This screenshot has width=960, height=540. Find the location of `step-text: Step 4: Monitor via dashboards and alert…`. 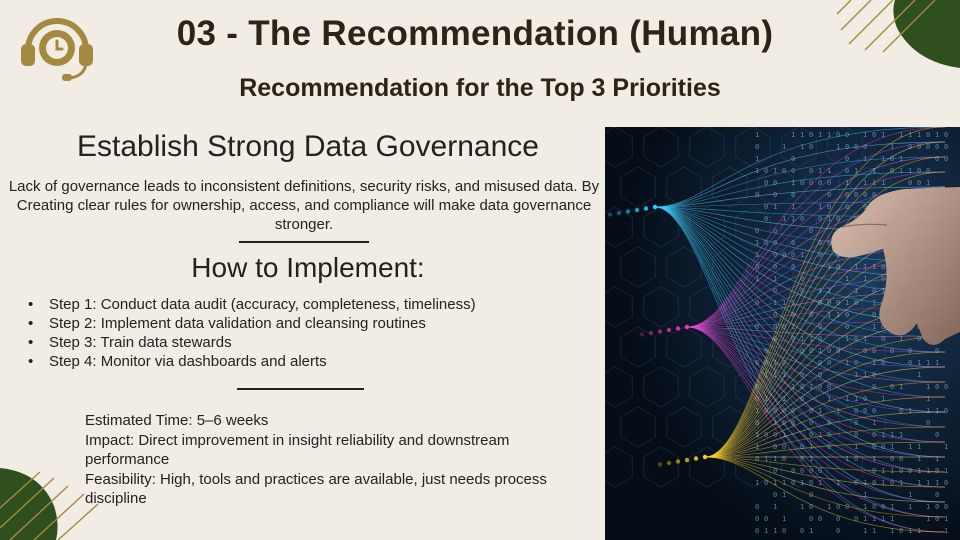

step-text: Step 4: Monitor via dashboards and alert… is located at coordinates (188, 361).